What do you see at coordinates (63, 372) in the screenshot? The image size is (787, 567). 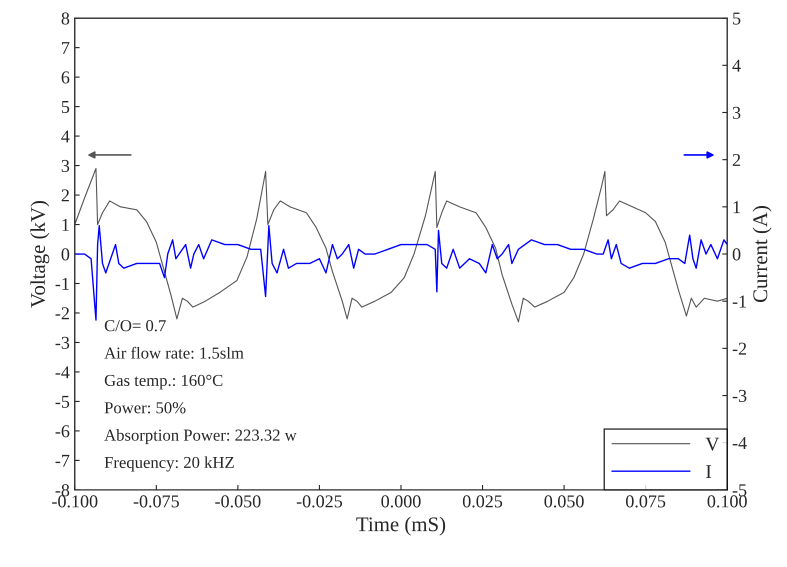 I see `y-tick-label: -4` at bounding box center [63, 372].